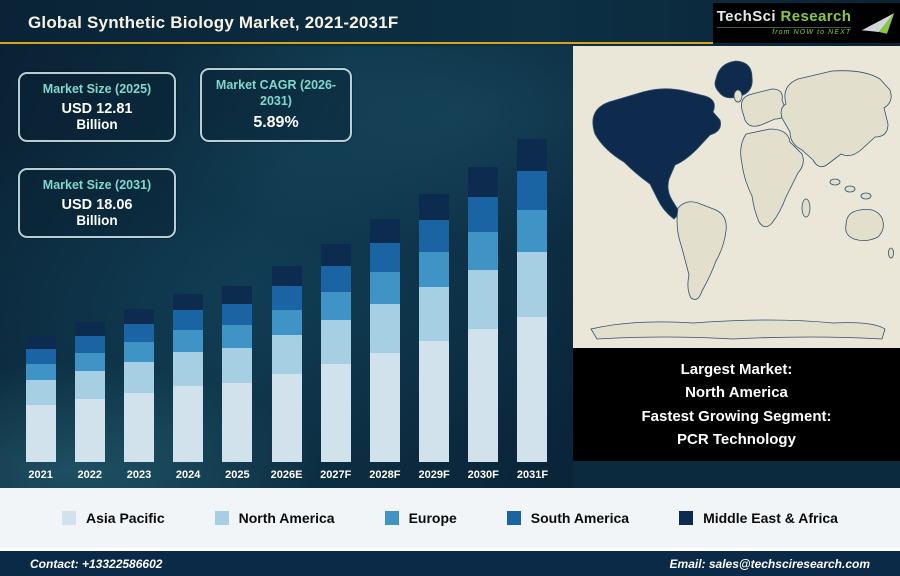 The image size is (900, 576). What do you see at coordinates (335, 366) in the screenshot?
I see `bar-column-2027f: 2027F` at bounding box center [335, 366].